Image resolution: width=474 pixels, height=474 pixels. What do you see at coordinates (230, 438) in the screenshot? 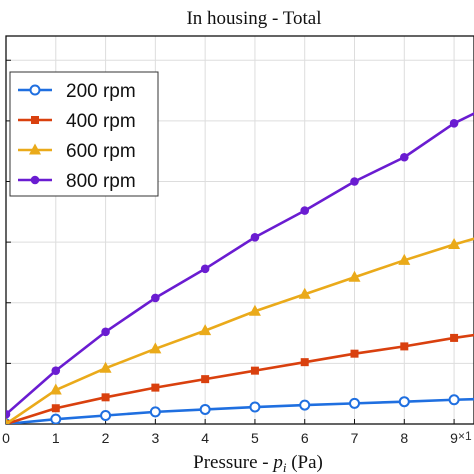
I see `x-tick-labels: 0 1 2 3 4 5 6 7 8 9` at bounding box center [230, 438].